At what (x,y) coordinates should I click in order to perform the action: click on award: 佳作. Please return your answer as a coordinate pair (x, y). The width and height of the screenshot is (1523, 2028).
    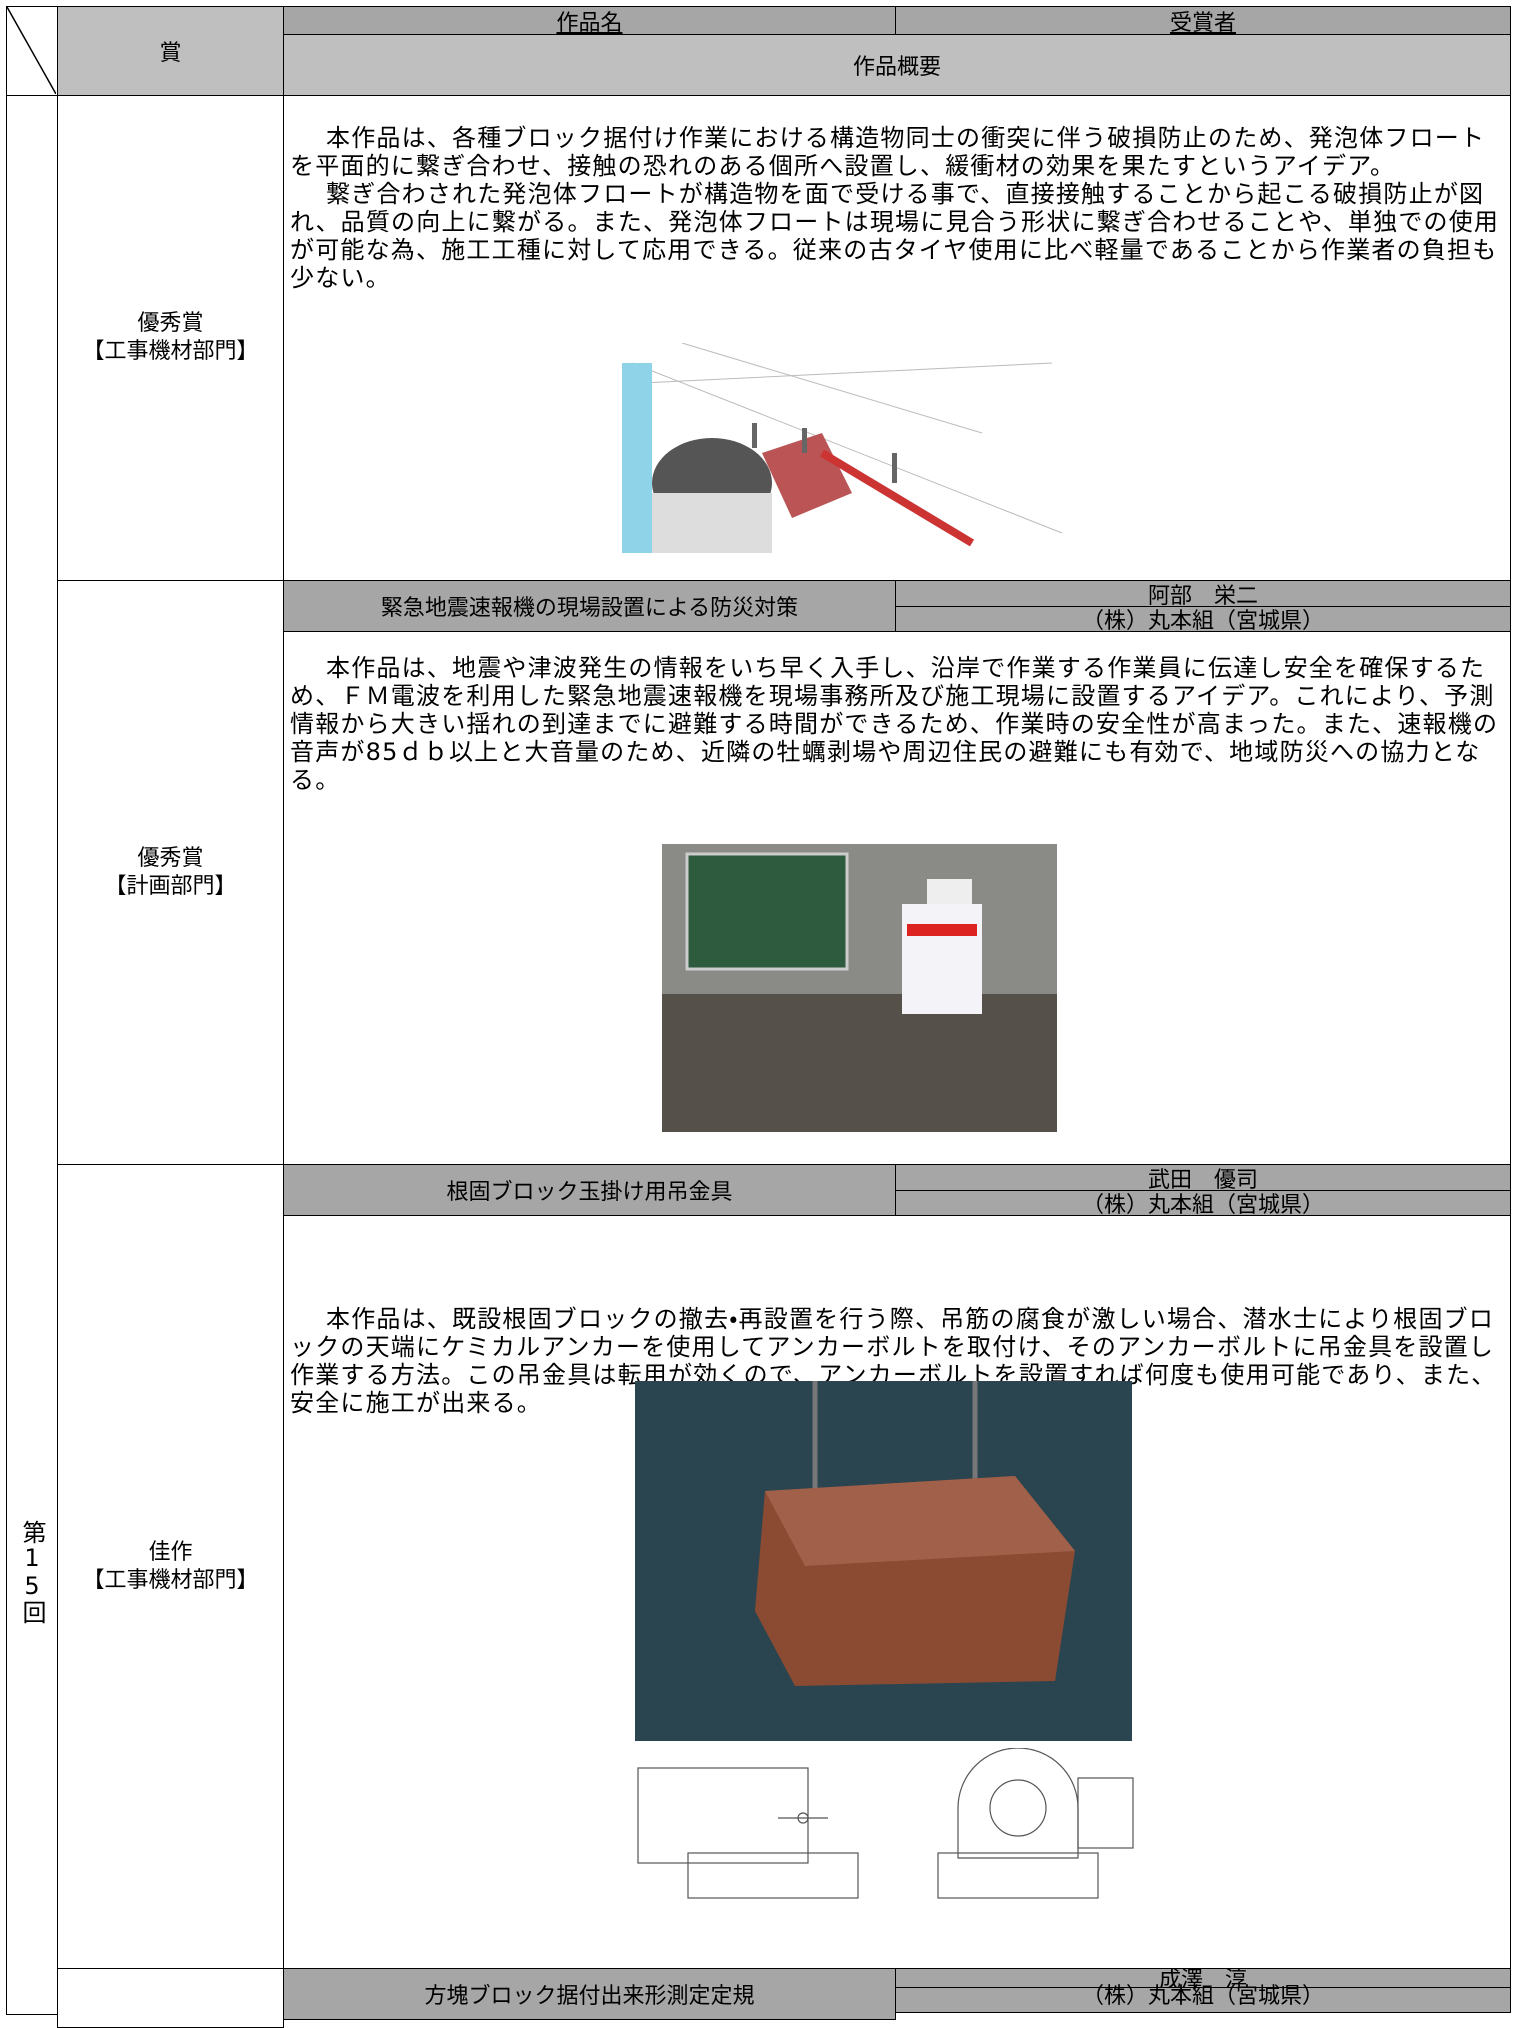
    Looking at the image, I should click on (170, 1552).